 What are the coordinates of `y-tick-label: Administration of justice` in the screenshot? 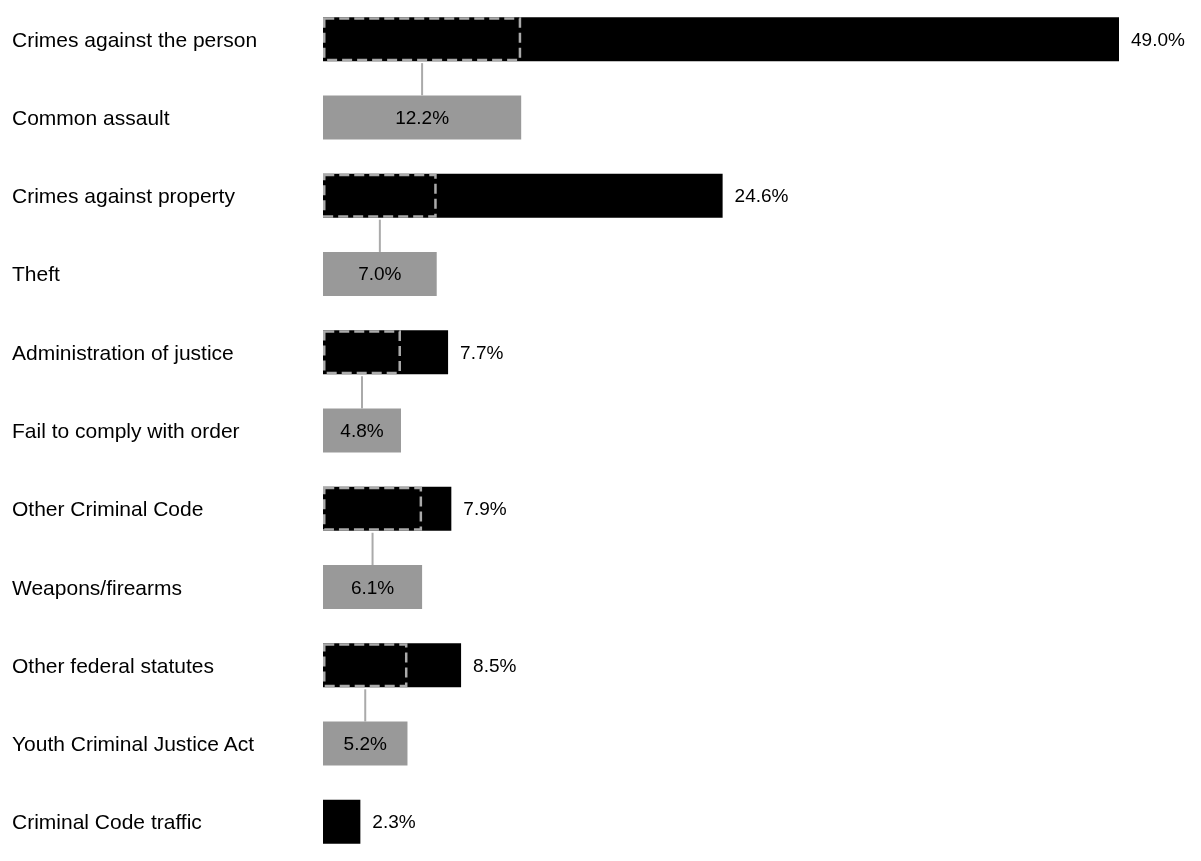 It's located at (123, 352).